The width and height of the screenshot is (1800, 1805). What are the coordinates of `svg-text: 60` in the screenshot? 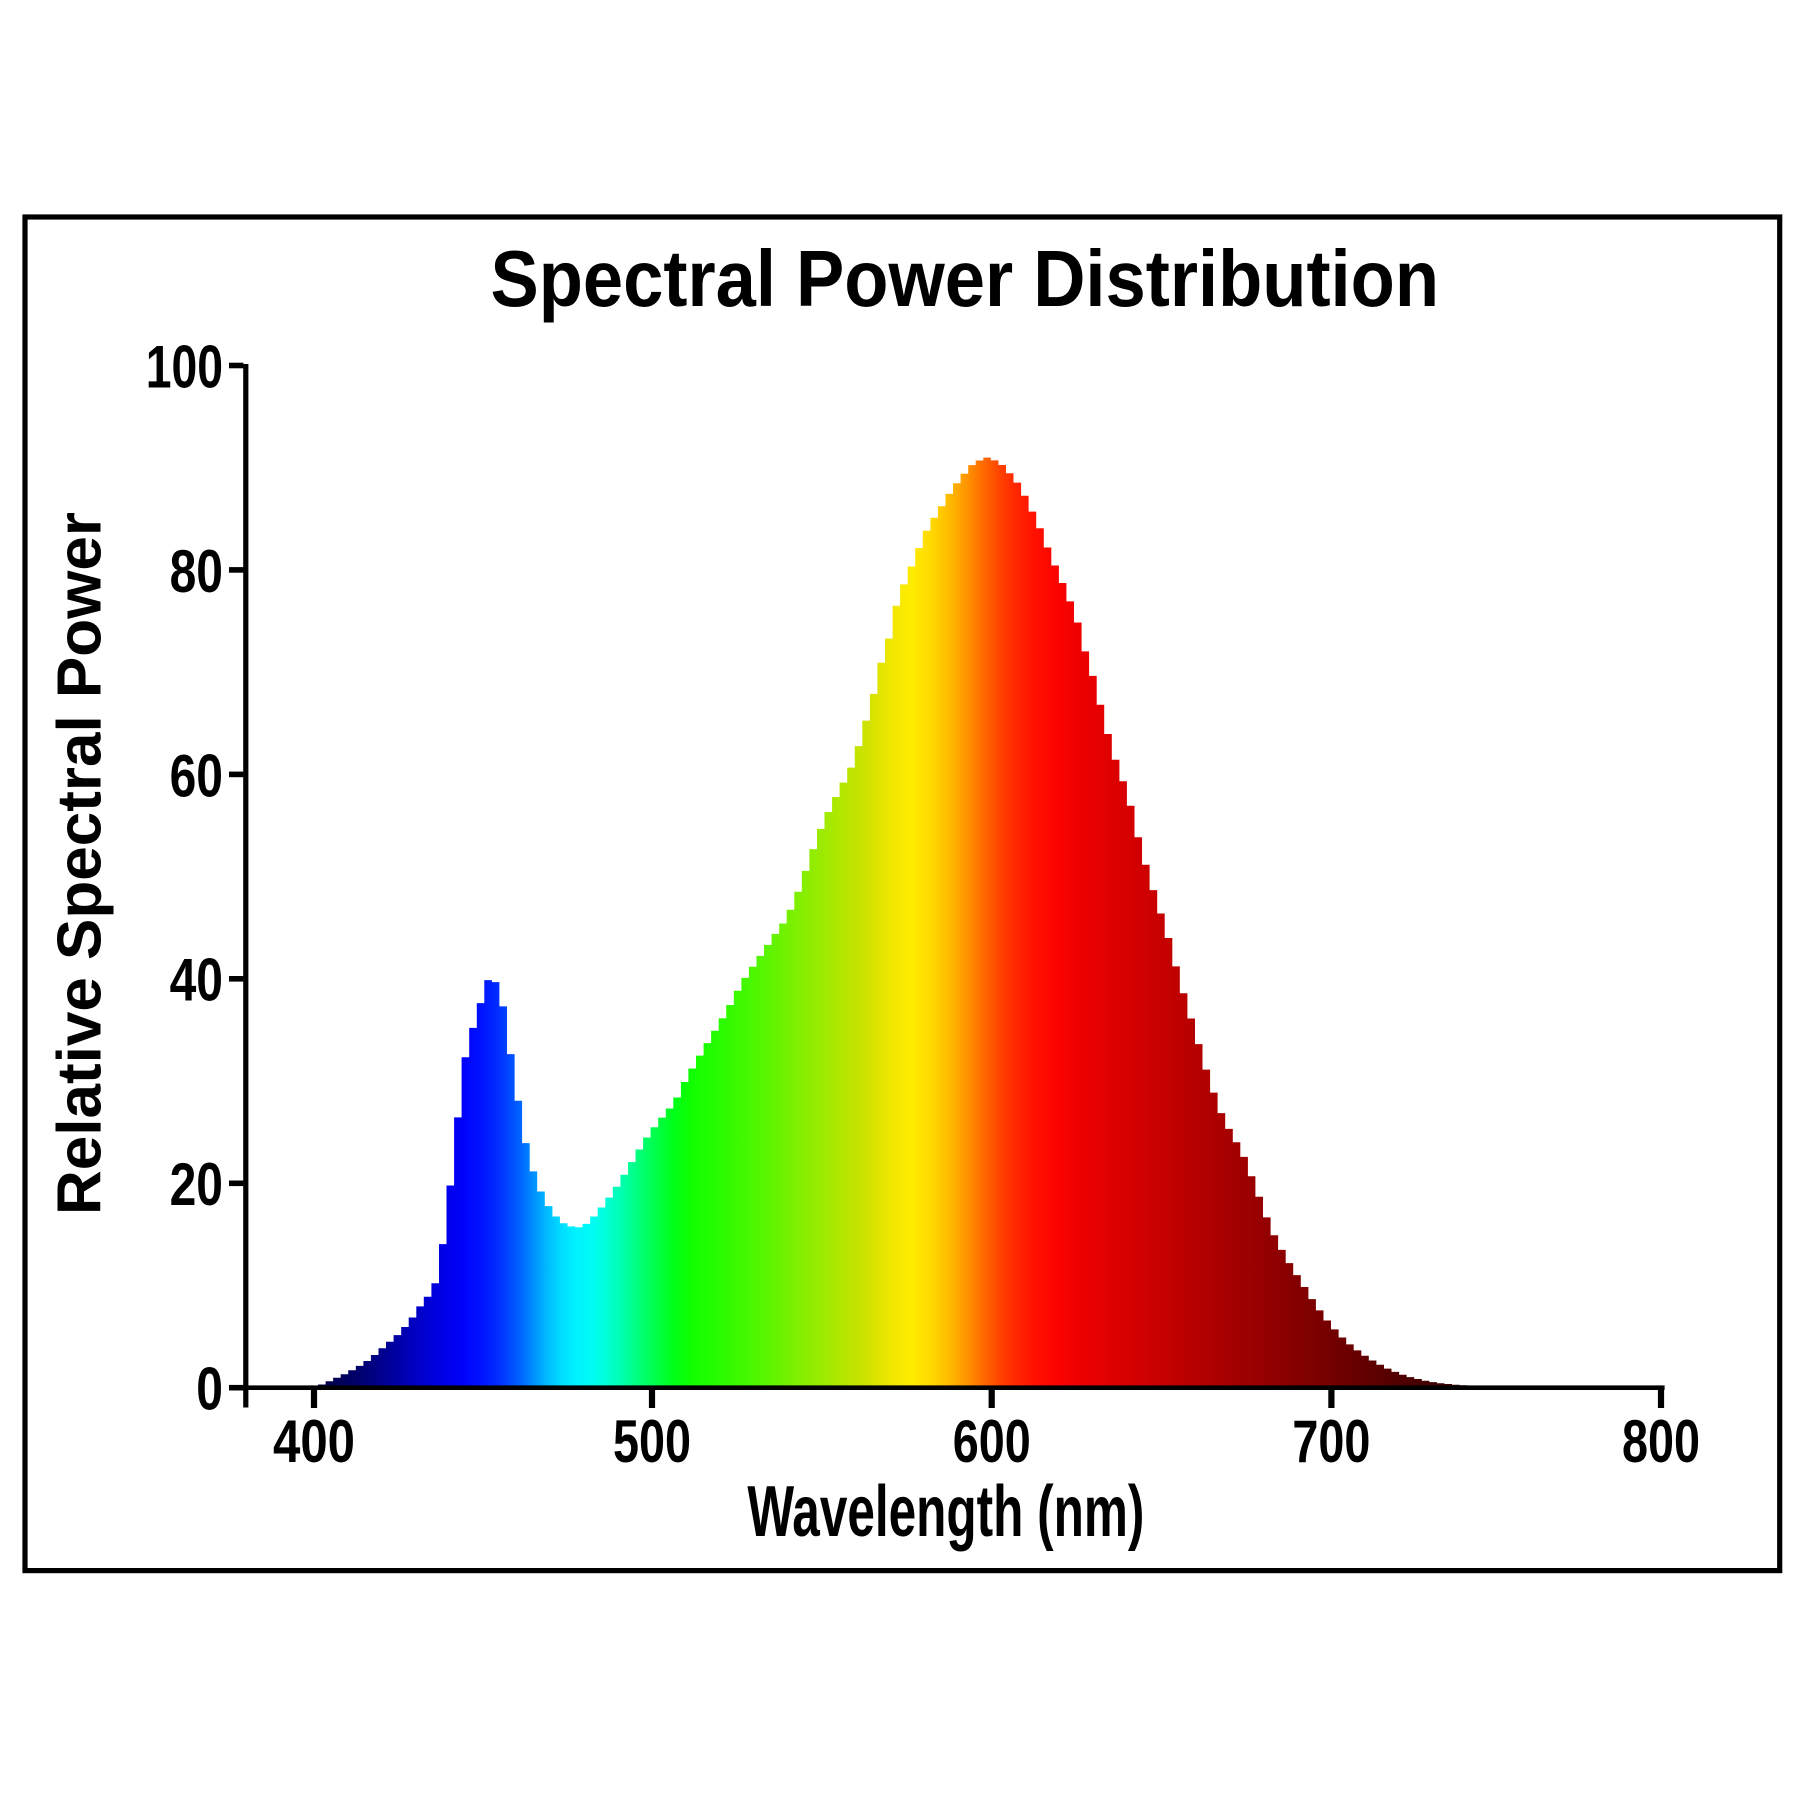 It's located at (196, 775).